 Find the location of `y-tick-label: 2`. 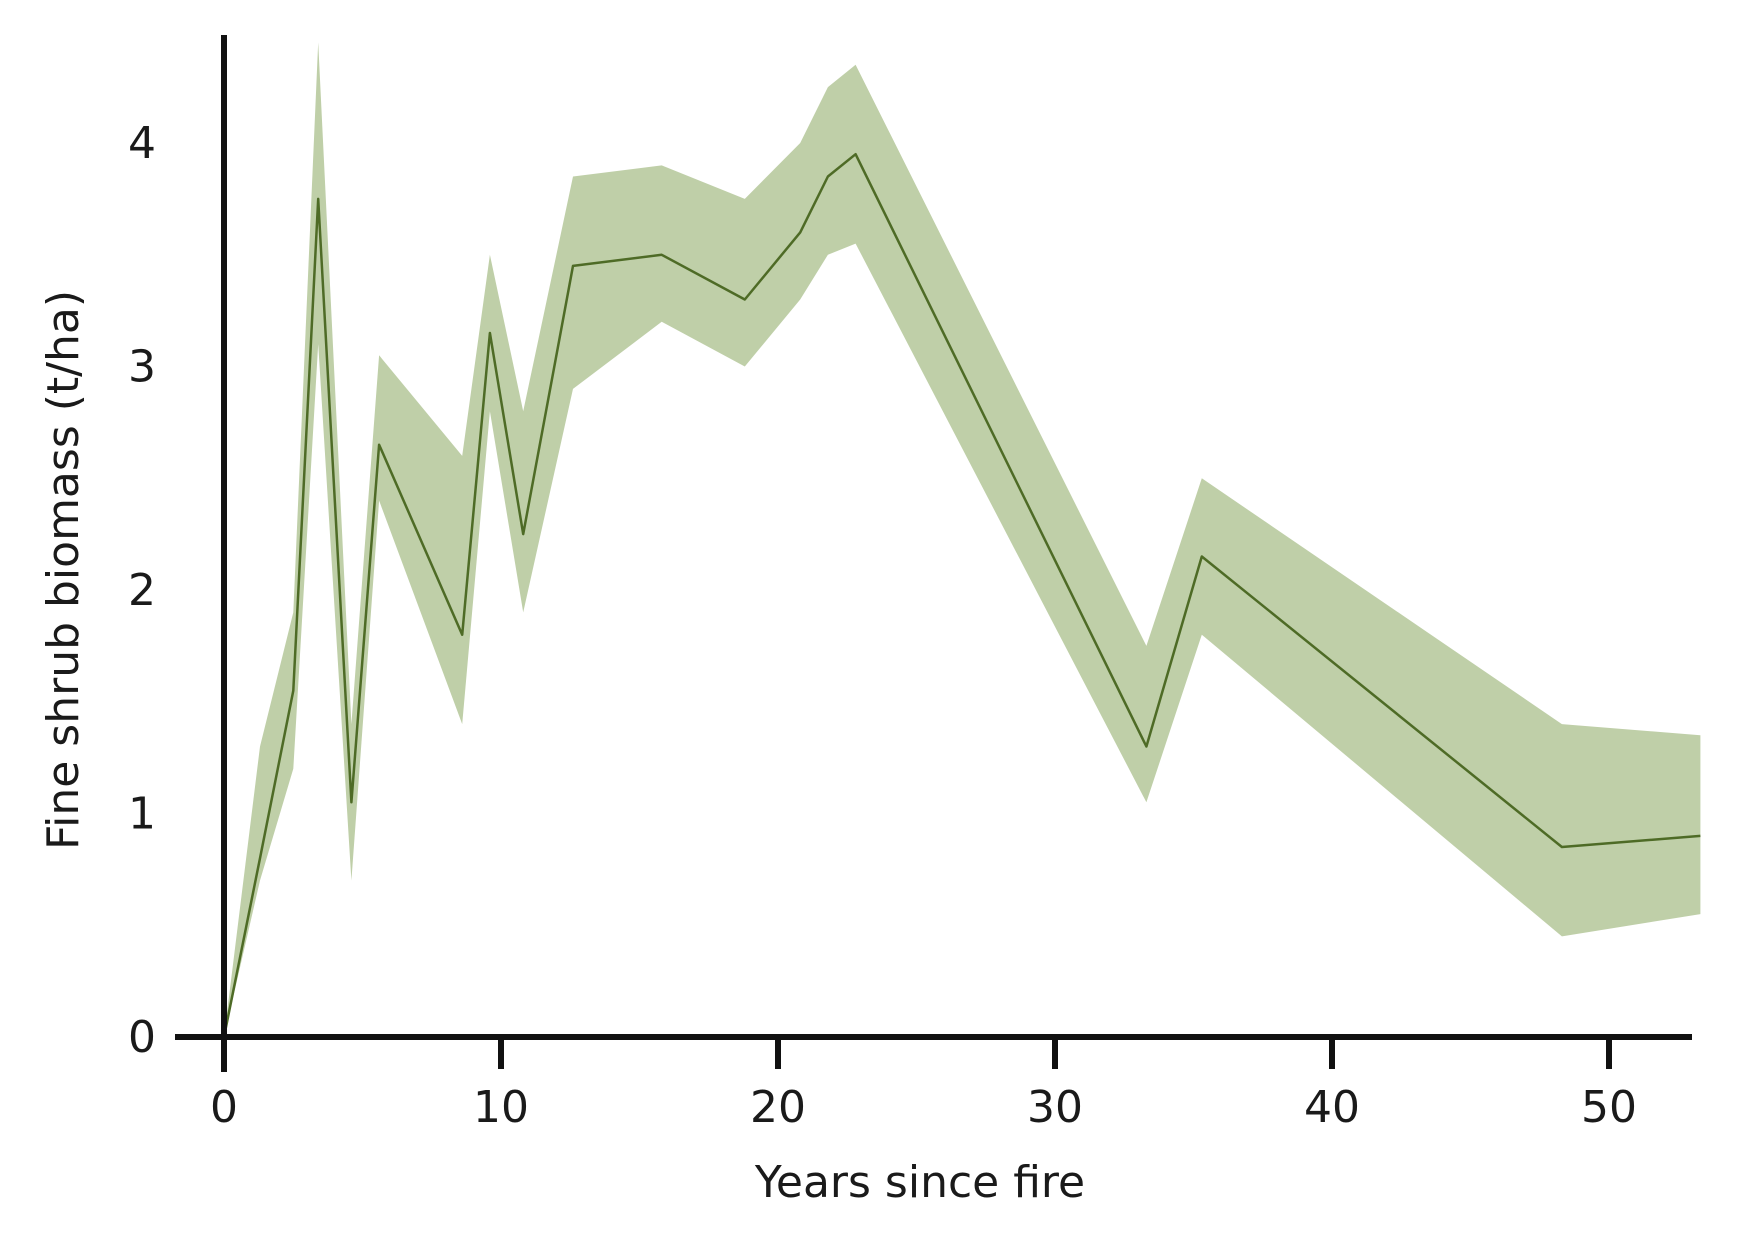

y-tick-label: 2 is located at coordinates (142, 590).